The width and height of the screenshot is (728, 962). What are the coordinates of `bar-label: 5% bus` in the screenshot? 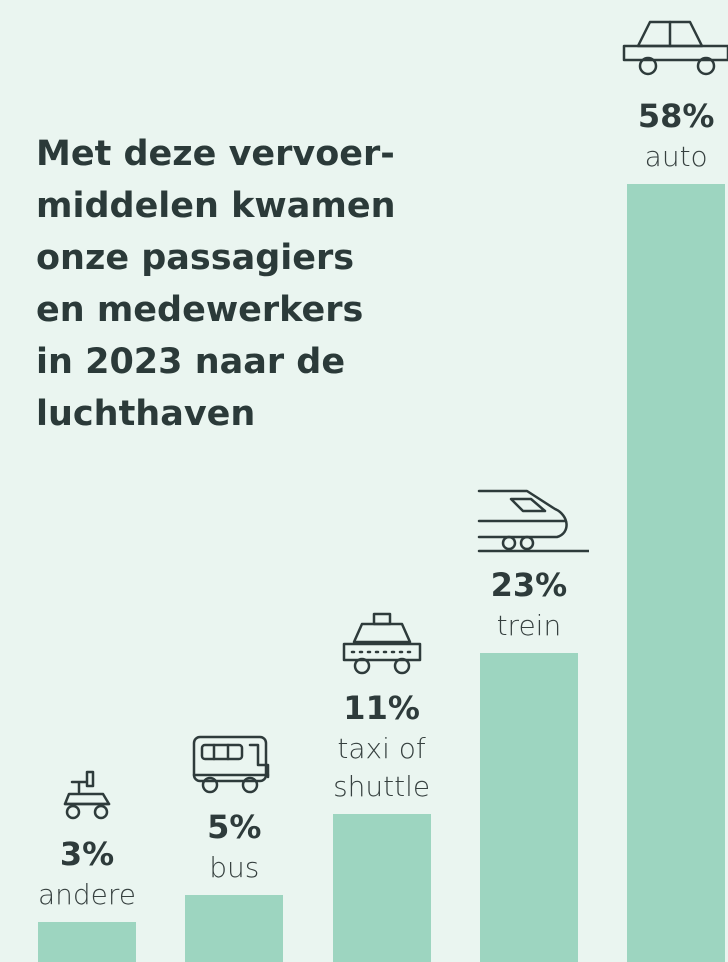 It's located at (234, 805).